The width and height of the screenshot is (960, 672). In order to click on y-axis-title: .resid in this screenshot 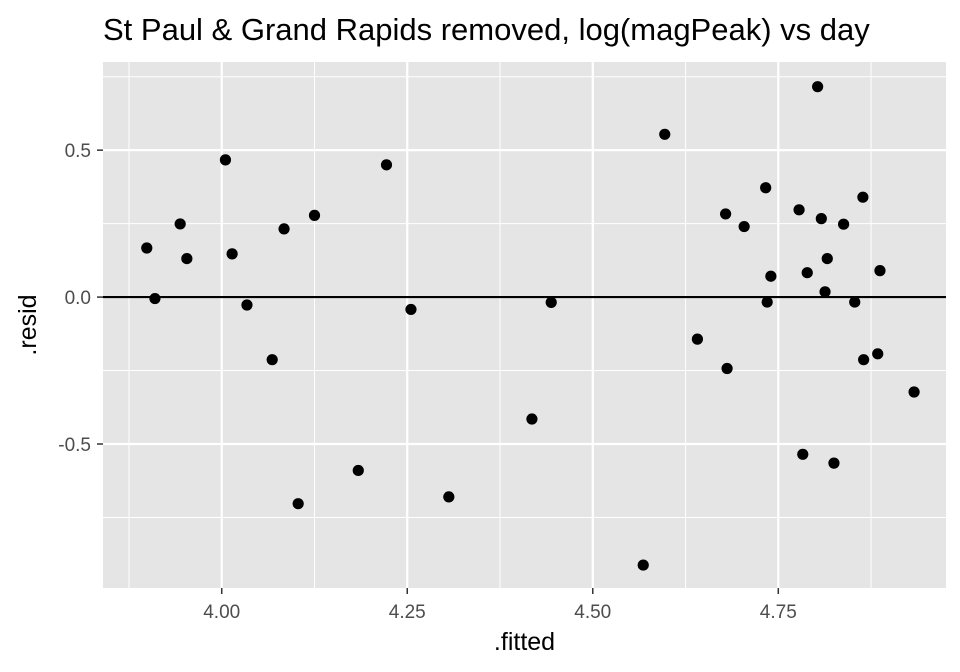, I will do `click(28, 324)`.